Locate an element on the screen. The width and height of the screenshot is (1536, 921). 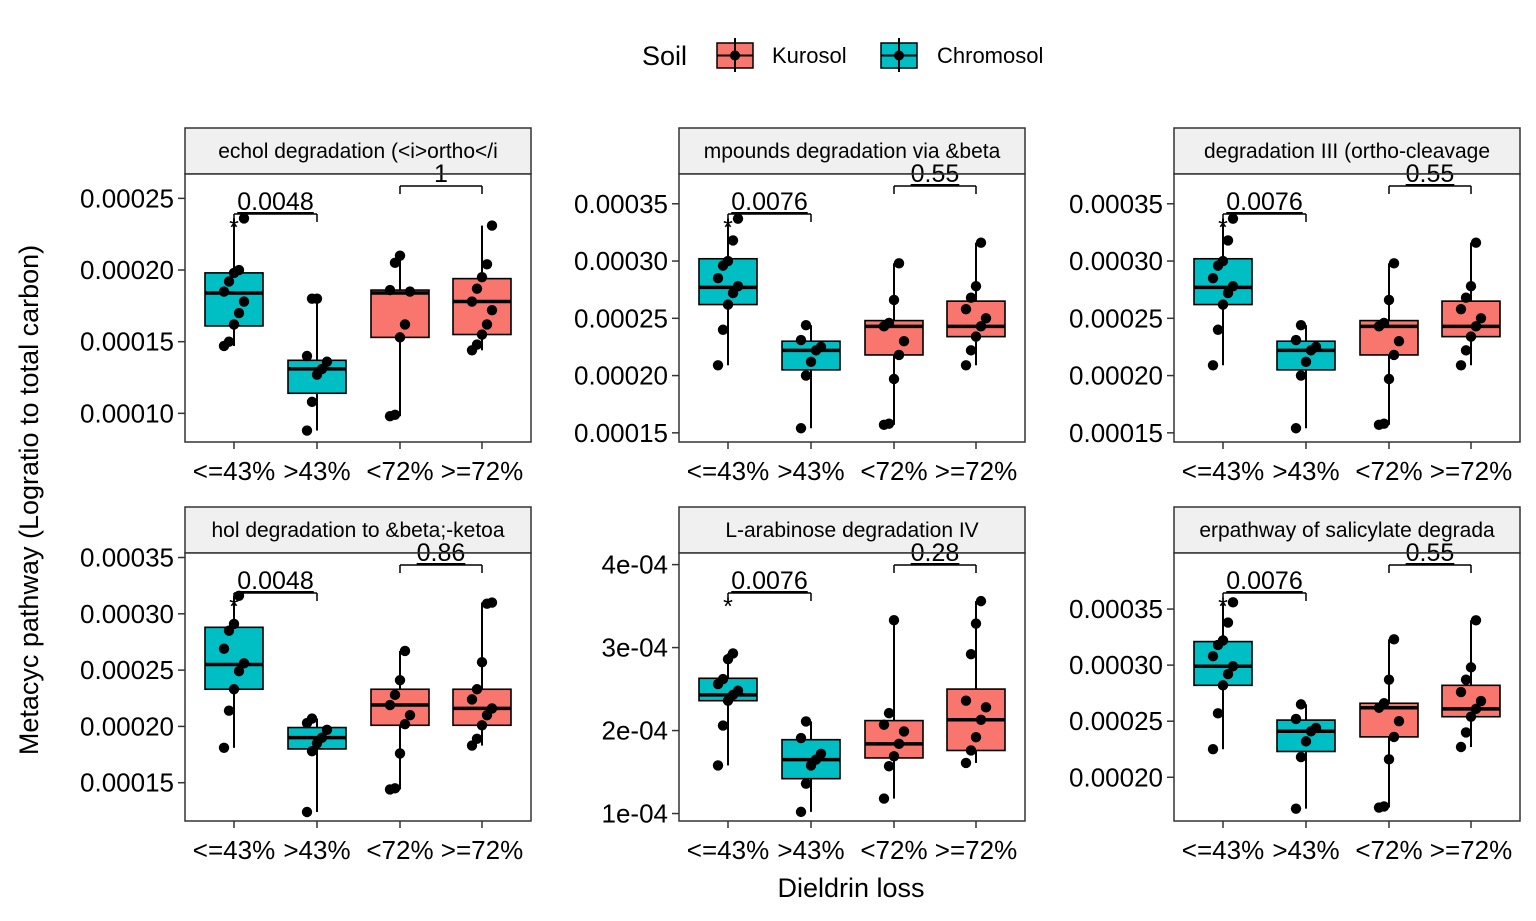
strip-background is located at coordinates (358, 151).